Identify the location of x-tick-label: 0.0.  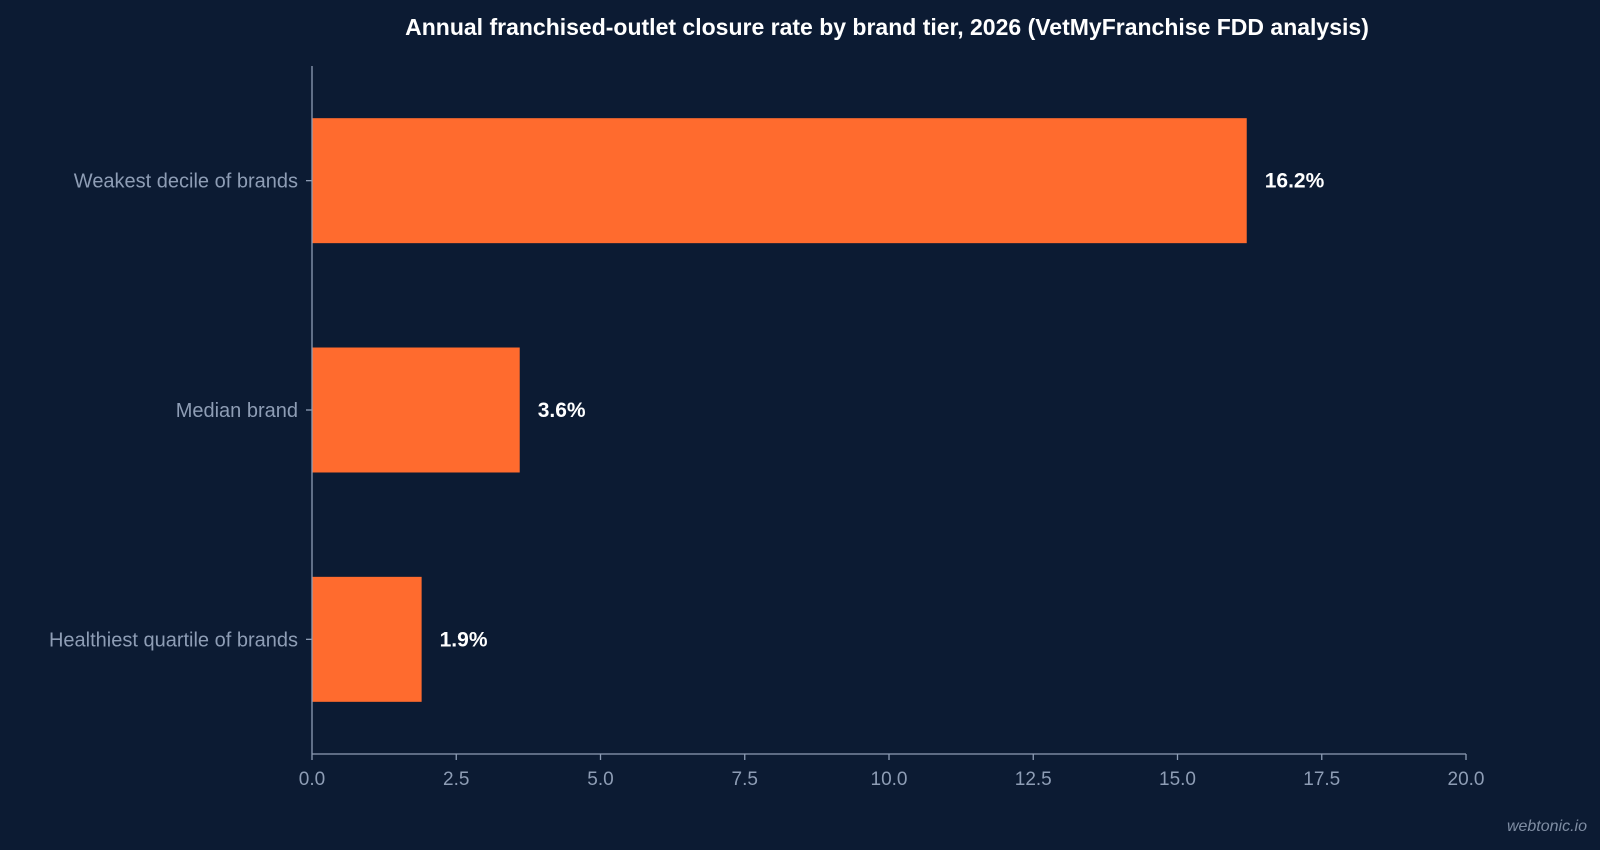
(312, 779).